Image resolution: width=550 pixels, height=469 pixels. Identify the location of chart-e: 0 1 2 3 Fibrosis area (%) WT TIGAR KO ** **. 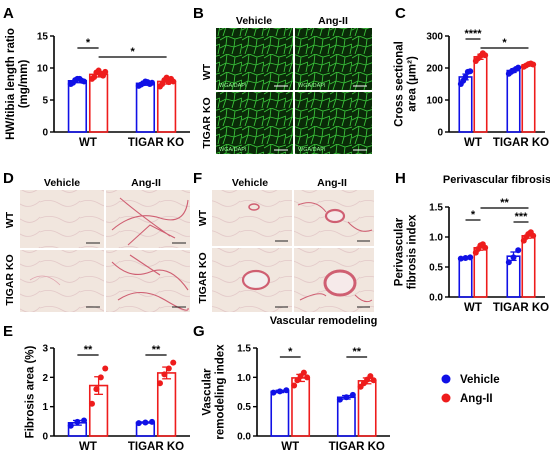
(107, 398).